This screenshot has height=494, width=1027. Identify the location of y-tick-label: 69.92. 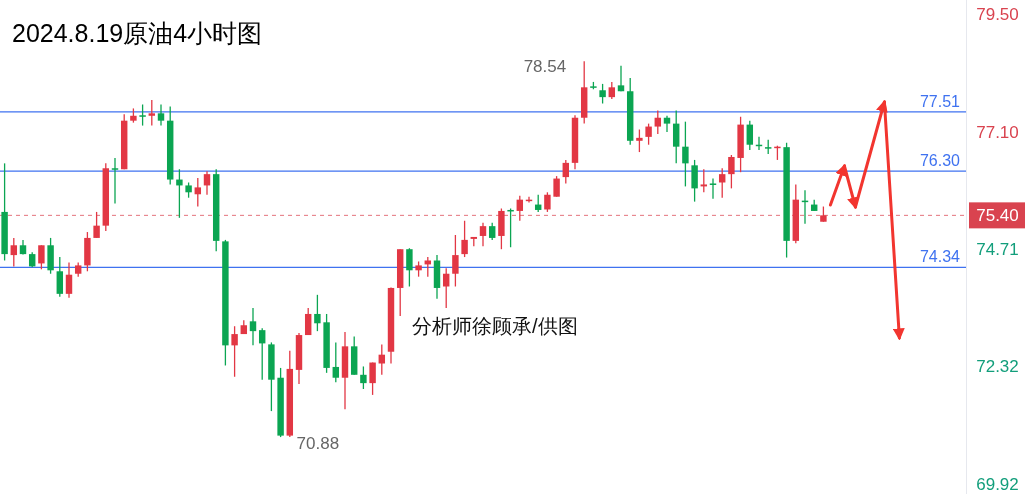
(997, 484).